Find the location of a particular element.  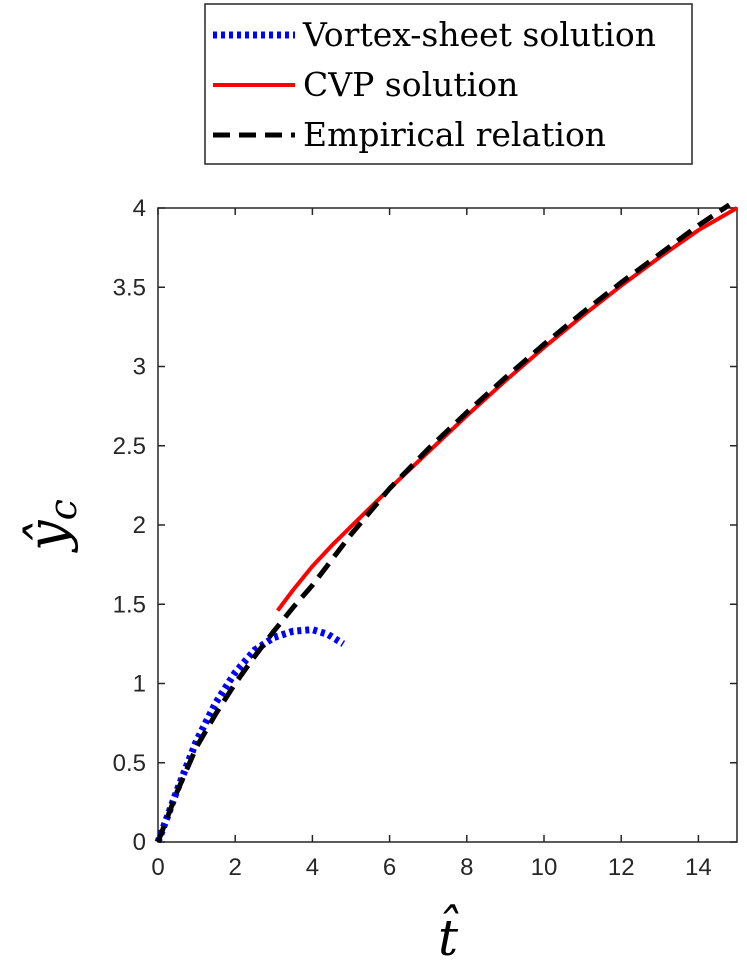

x-tick-label: 6 is located at coordinates (389, 867).